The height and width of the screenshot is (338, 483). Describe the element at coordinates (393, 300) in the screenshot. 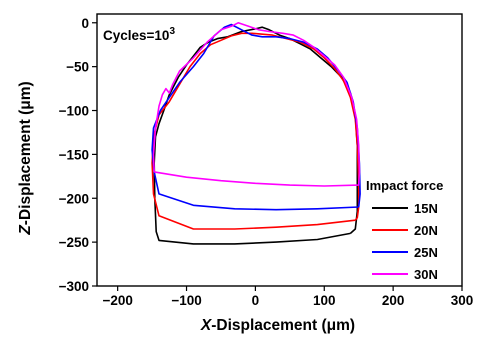

I see `x-tick-label: 200` at that location.